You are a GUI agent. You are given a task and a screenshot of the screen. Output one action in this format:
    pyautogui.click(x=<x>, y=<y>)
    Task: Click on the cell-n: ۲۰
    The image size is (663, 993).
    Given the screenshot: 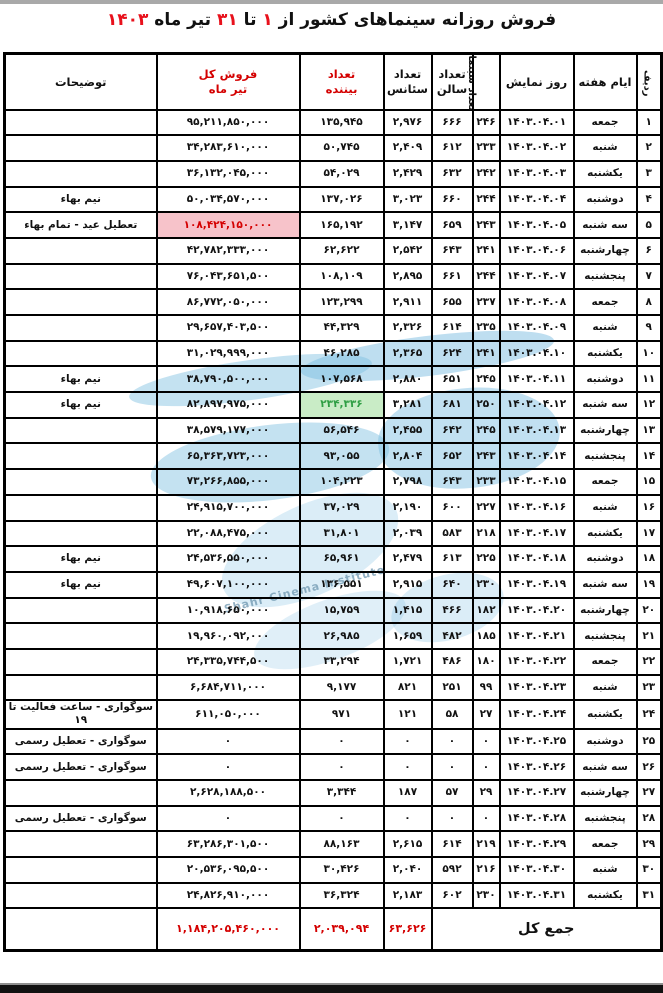 What is the action you would take?
    pyautogui.click(x=649, y=610)
    